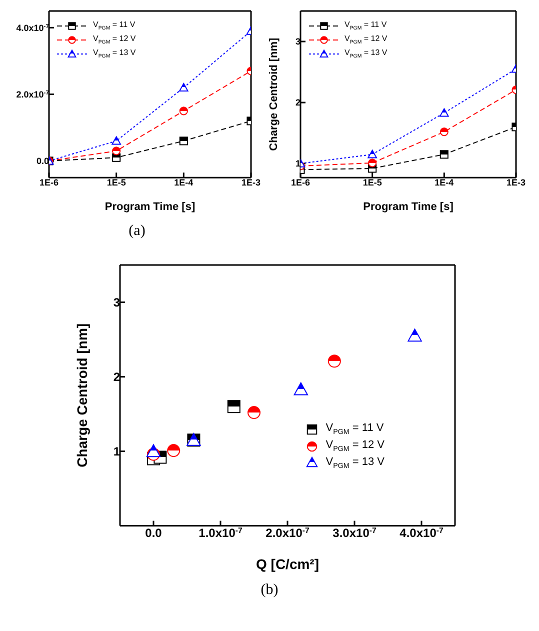 The width and height of the screenshot is (539, 631). Describe the element at coordinates (153, 533) in the screenshot. I see `x-tick-label: 0.0` at that location.